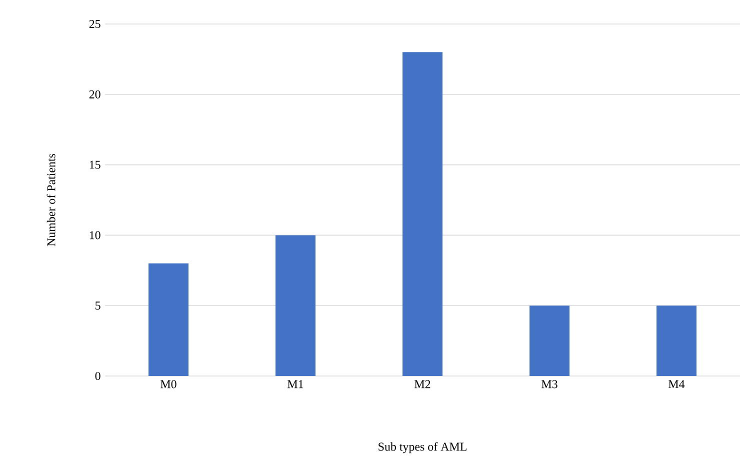 This screenshot has width=740, height=476. What do you see at coordinates (94, 94) in the screenshot?
I see `y-tick-label: 20` at bounding box center [94, 94].